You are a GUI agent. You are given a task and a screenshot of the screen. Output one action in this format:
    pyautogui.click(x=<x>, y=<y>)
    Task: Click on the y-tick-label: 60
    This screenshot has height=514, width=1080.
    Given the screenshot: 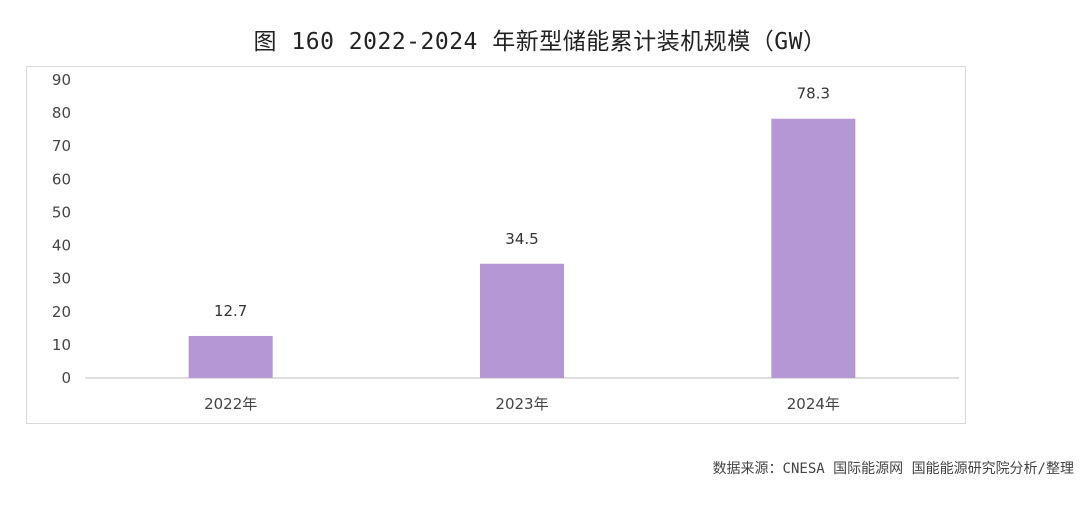 What is the action you would take?
    pyautogui.click(x=61, y=179)
    